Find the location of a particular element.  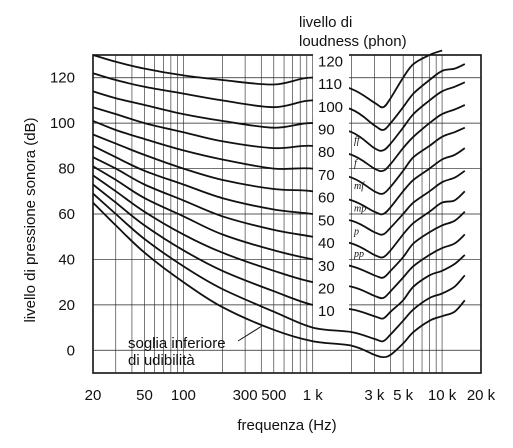

y-tick-label: 0 is located at coordinates (71, 350).